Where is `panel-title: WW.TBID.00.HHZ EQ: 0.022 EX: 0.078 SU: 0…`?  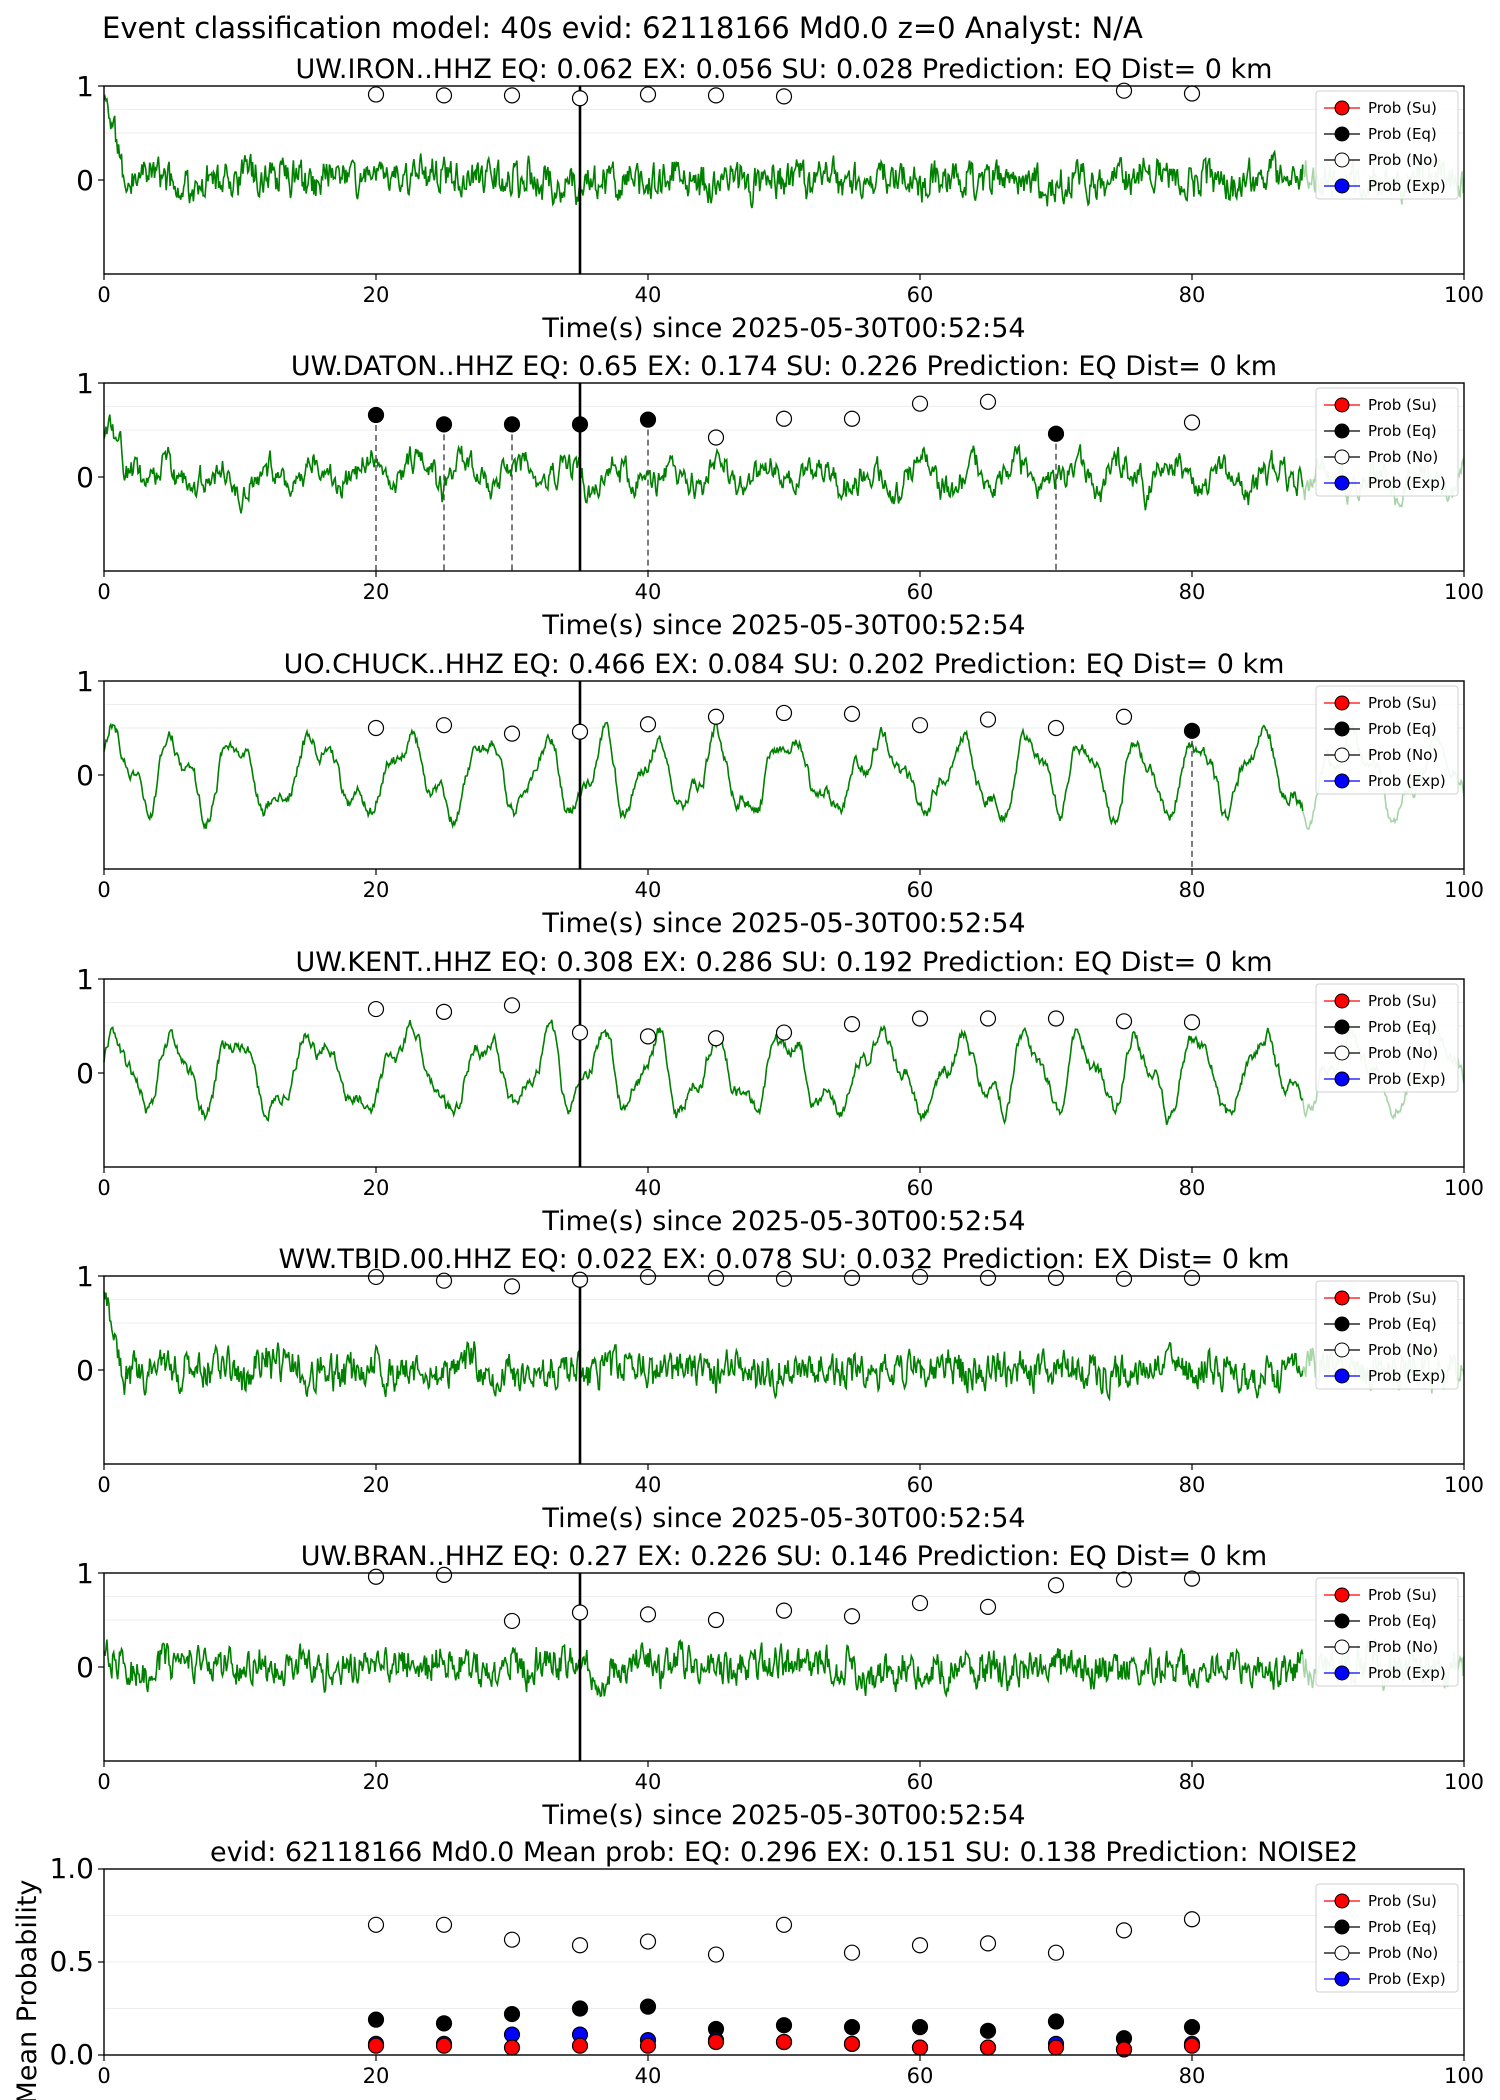 panel-title: WW.TBID.00.HHZ EQ: 0.022 EX: 0.078 SU: 0… is located at coordinates (783, 1259).